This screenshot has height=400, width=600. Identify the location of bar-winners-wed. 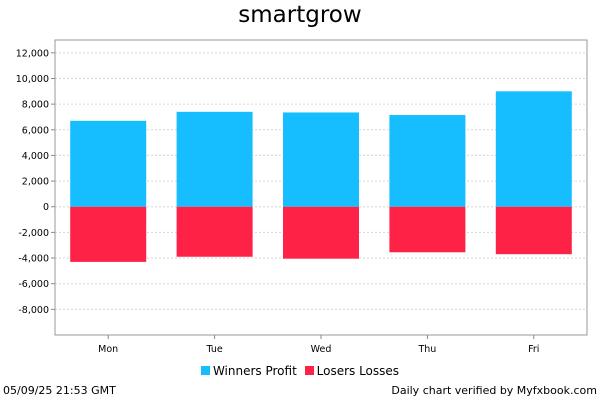
(321, 159).